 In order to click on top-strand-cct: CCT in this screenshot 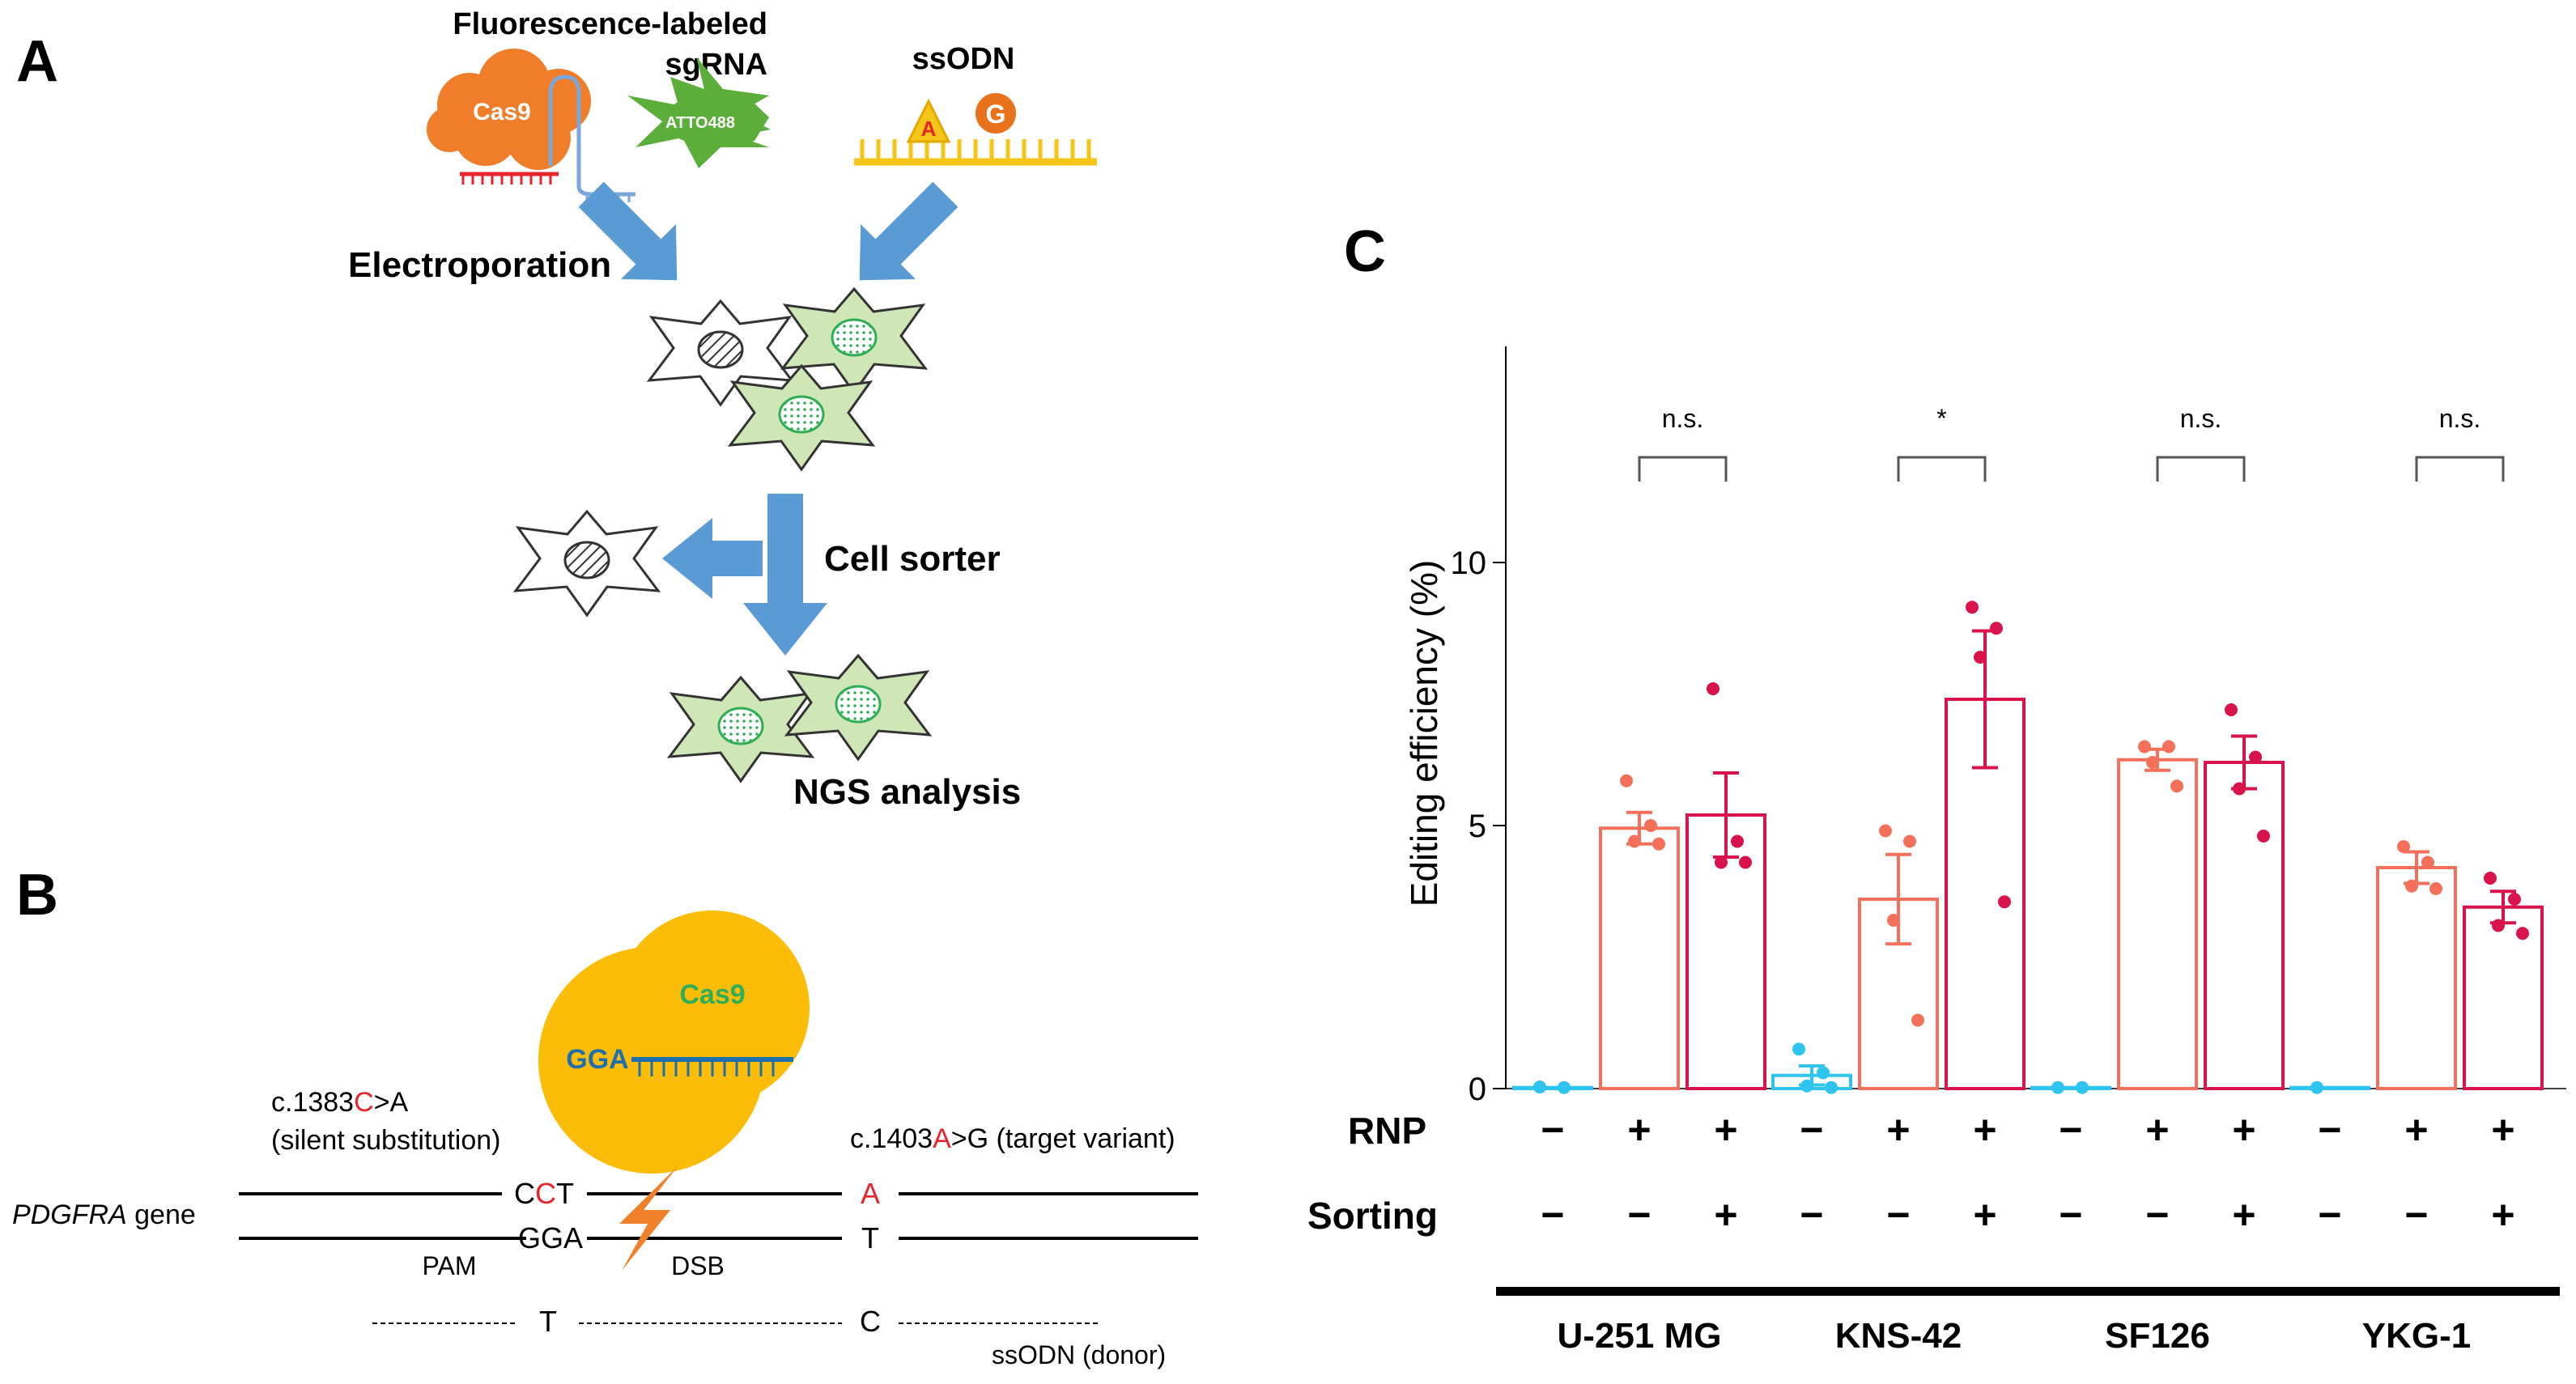, I will do `click(544, 1193)`.